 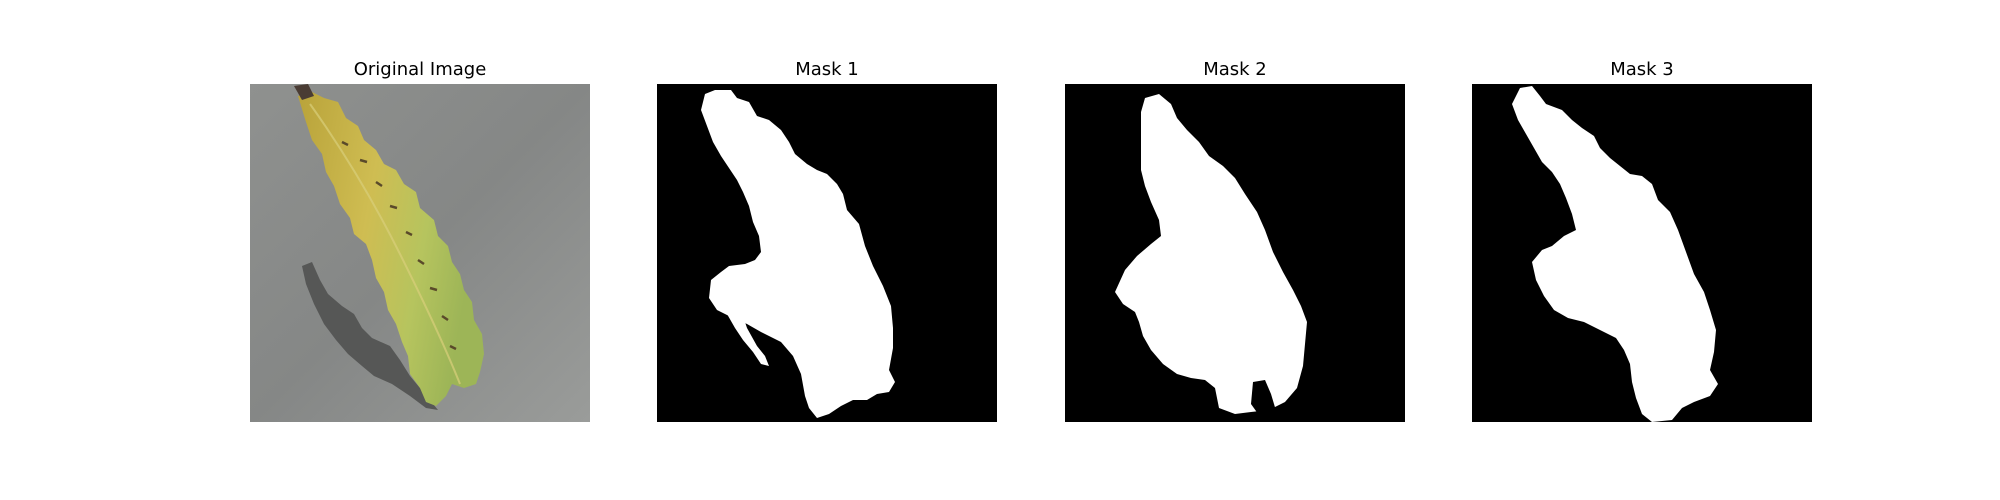 I want to click on original-image, so click(x=420, y=253).